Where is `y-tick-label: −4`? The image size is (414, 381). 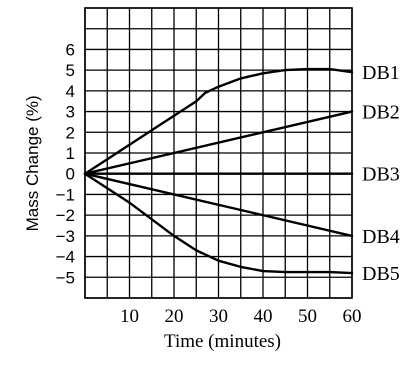 y-tick-label: −4 is located at coordinates (65, 257).